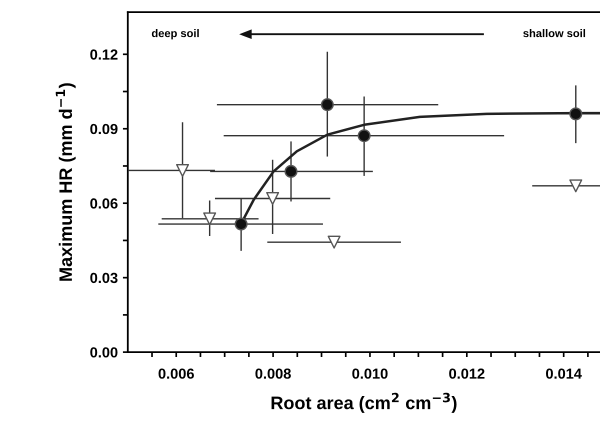  I want to click on y-tick-label: 0.09, so click(104, 129).